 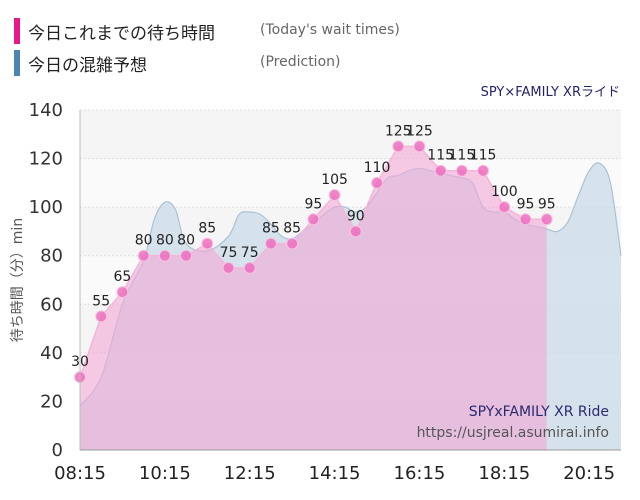 I want to click on y-tick-label: 120, so click(x=46, y=159).